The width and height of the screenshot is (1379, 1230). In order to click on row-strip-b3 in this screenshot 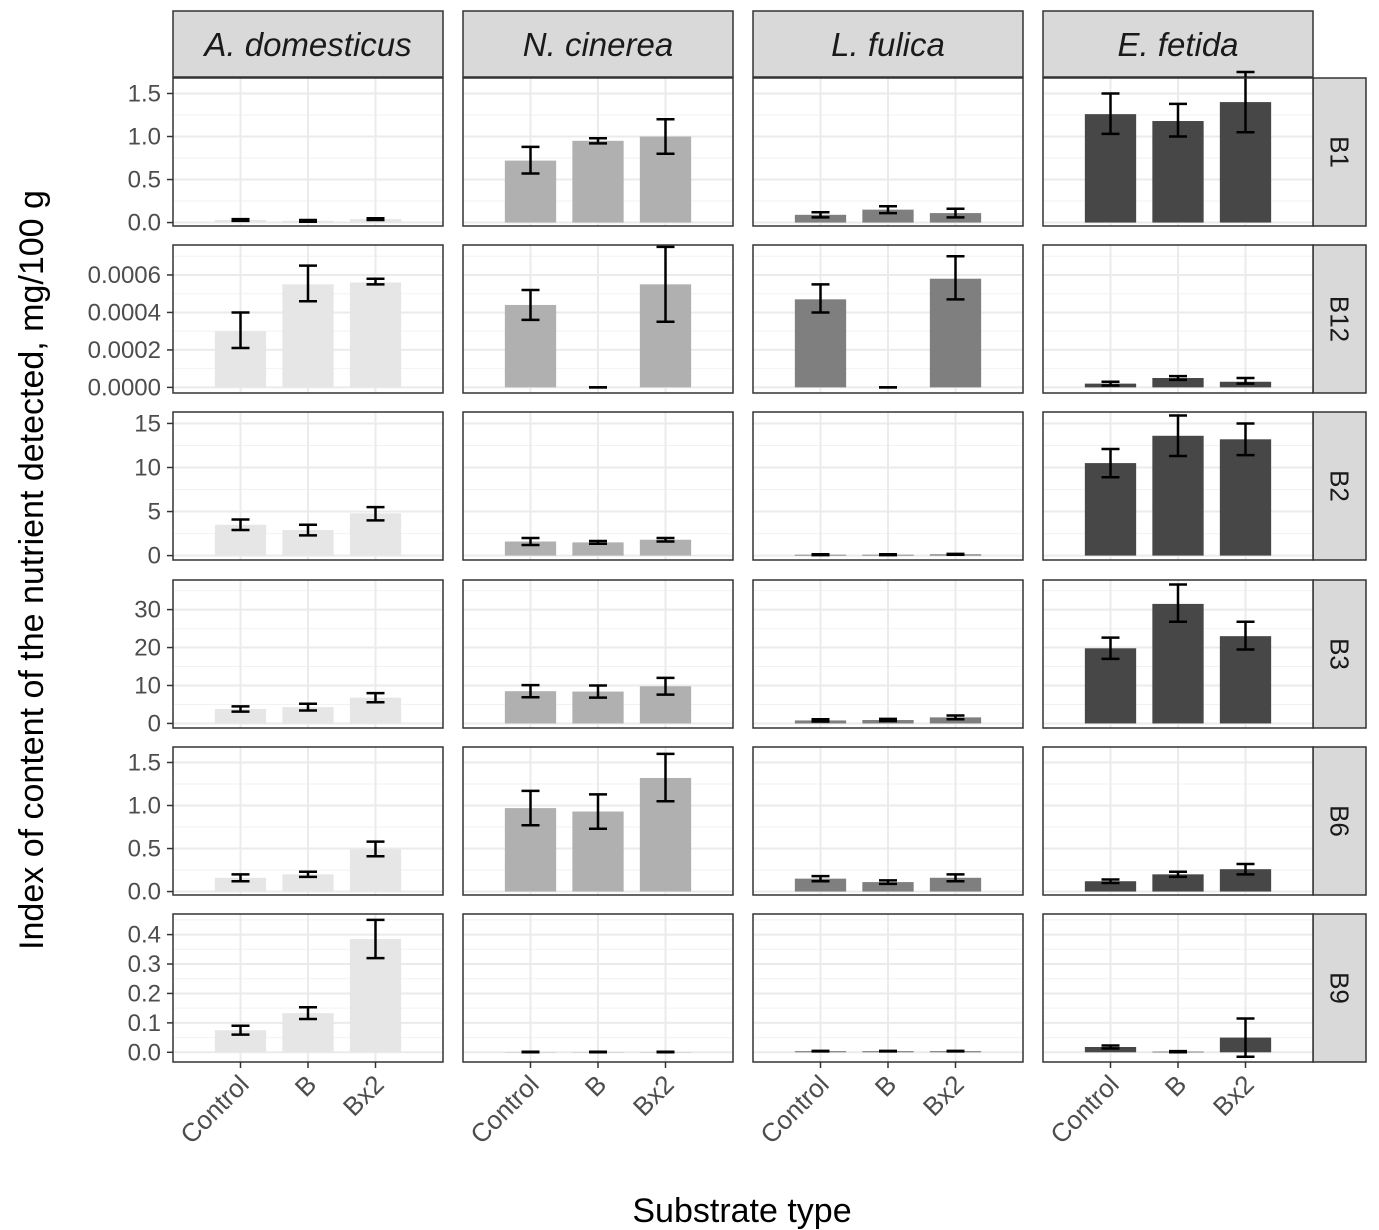, I will do `click(1339, 654)`.